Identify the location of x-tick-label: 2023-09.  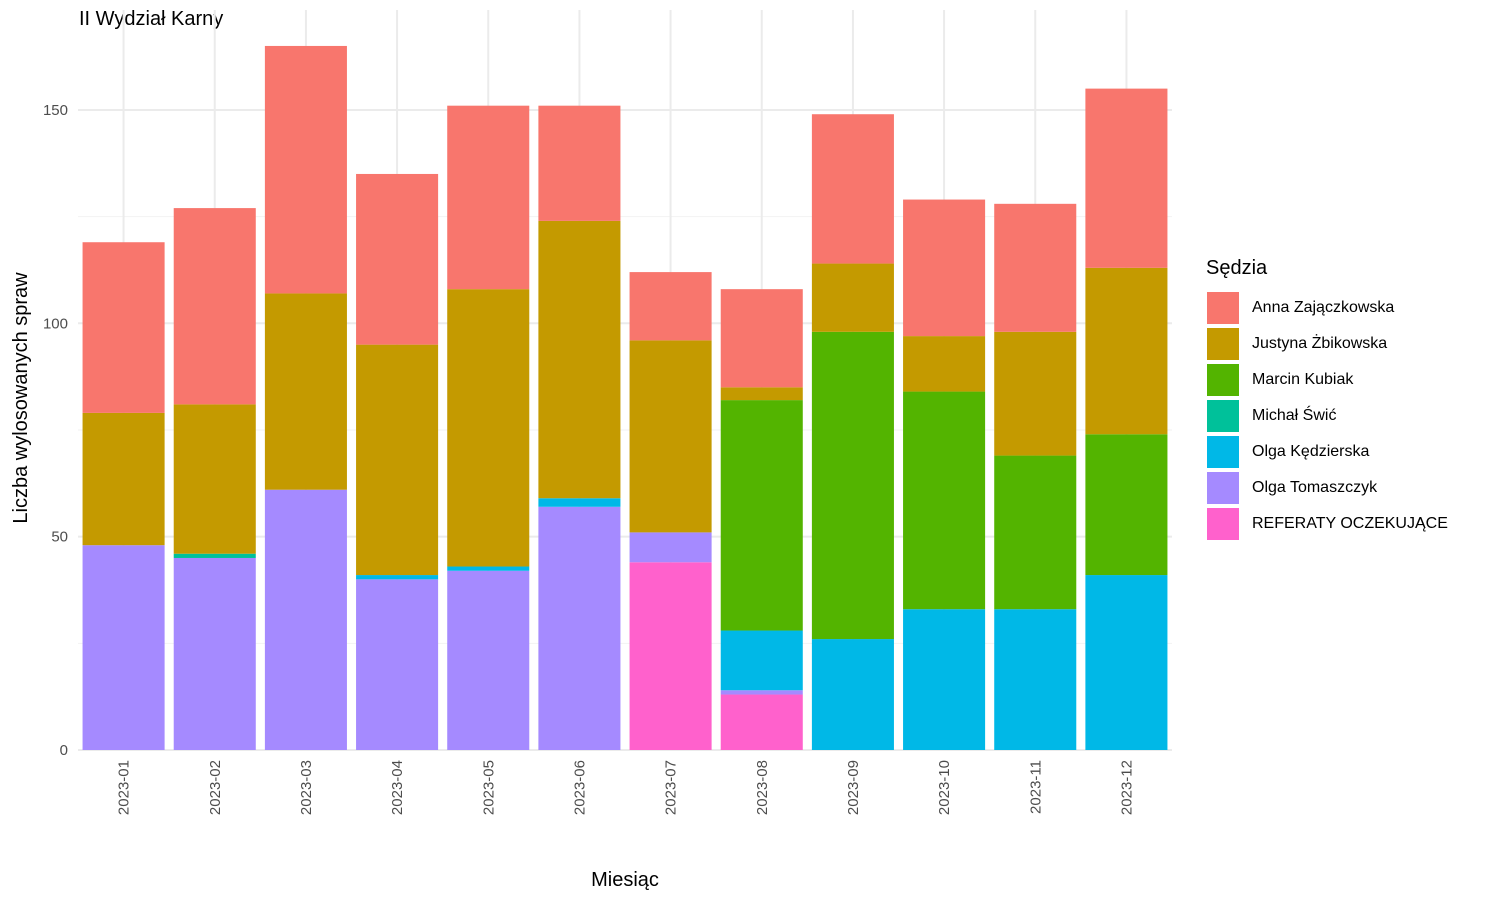
(853, 787).